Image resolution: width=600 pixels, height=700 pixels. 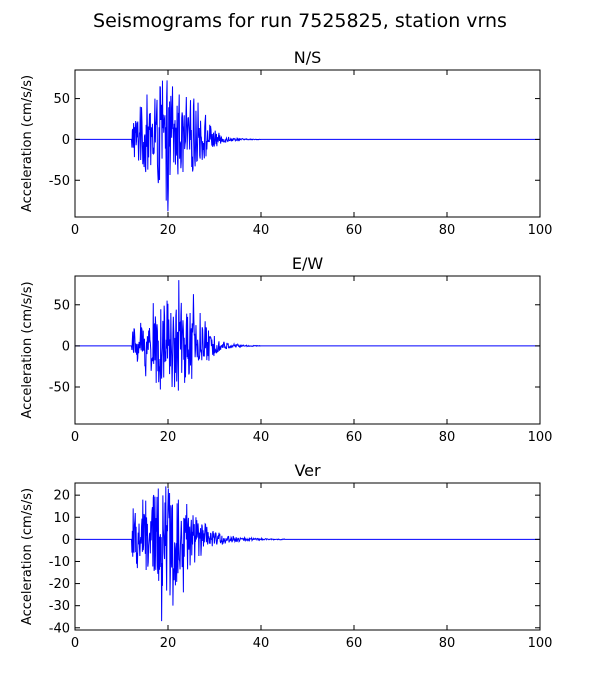 What do you see at coordinates (59, 562) in the screenshot?
I see `y-tick-label: -10` at bounding box center [59, 562].